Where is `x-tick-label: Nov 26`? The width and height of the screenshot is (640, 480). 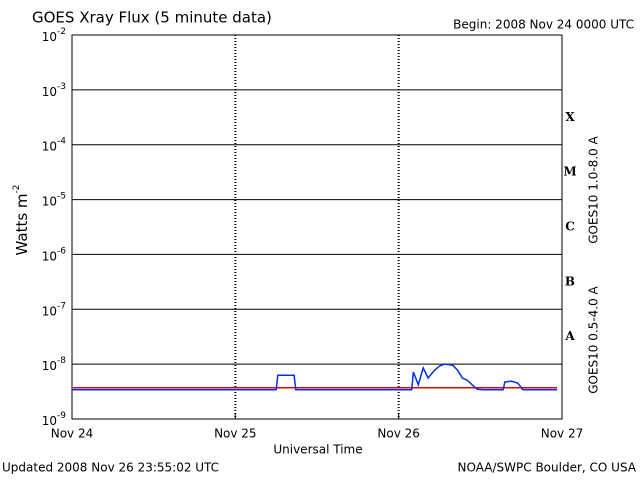 x-tick-label: Nov 26 is located at coordinates (398, 434).